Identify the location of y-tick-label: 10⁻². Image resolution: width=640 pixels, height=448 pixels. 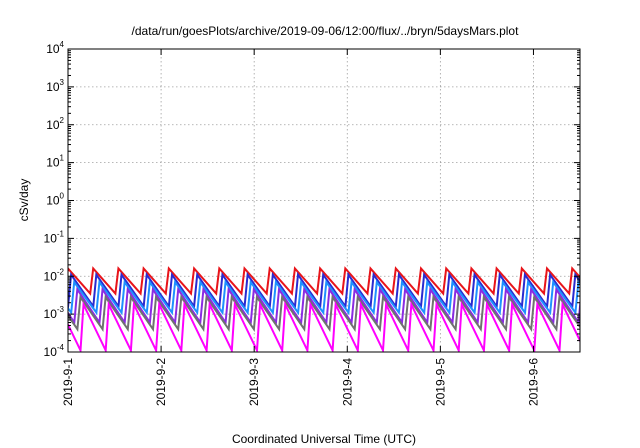
(54, 275).